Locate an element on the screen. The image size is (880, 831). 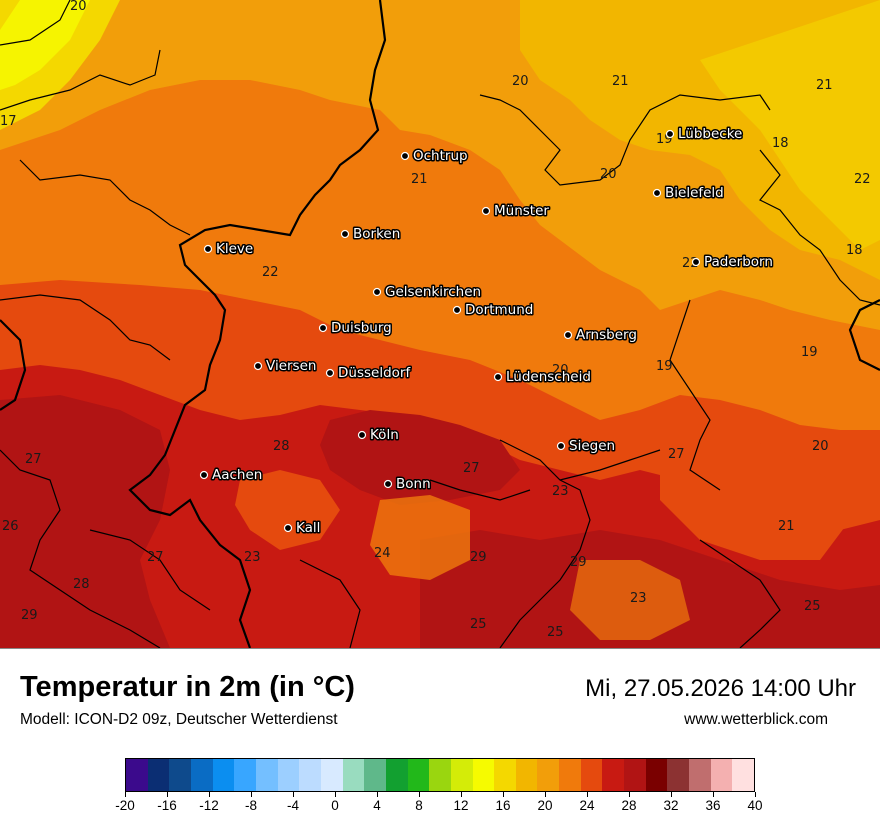
city-paderborn: Paderborn is located at coordinates (732, 262).